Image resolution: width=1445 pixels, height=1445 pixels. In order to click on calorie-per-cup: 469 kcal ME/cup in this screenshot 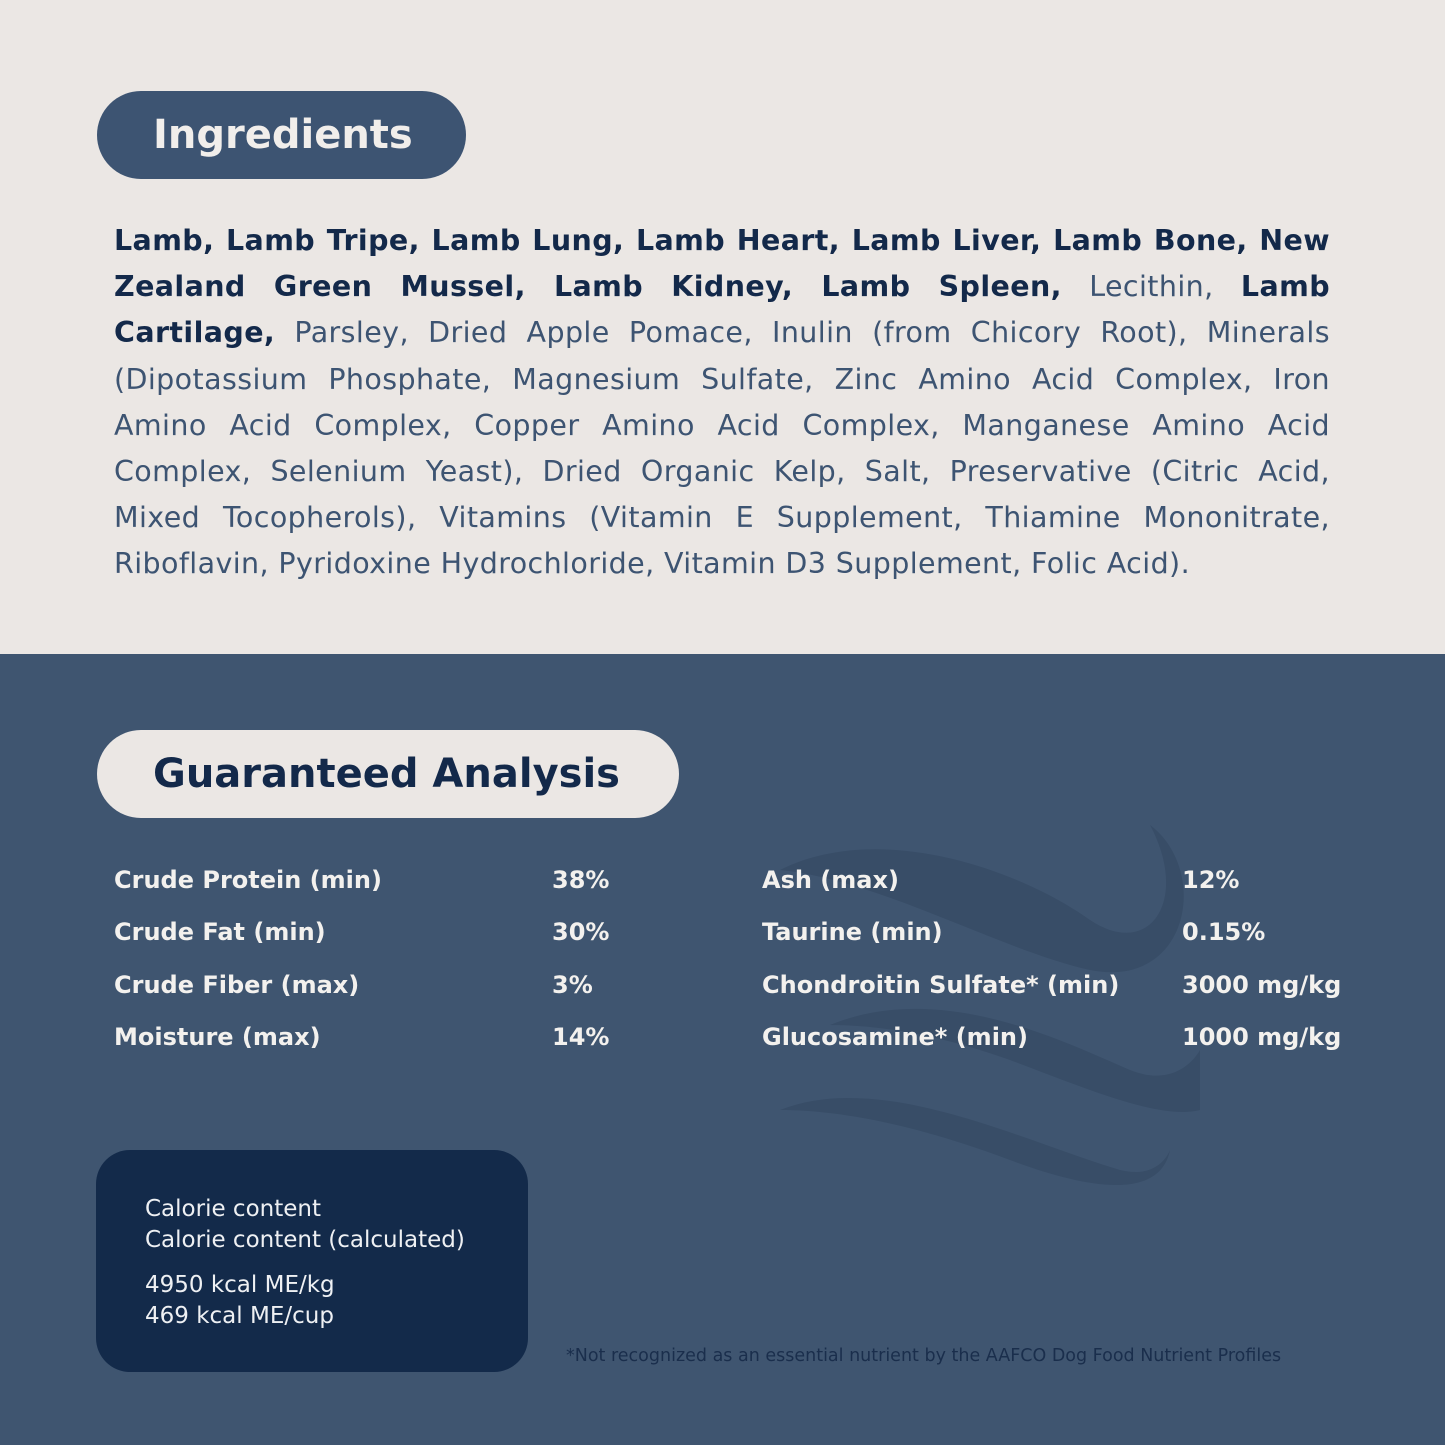, I will do `click(239, 1316)`.